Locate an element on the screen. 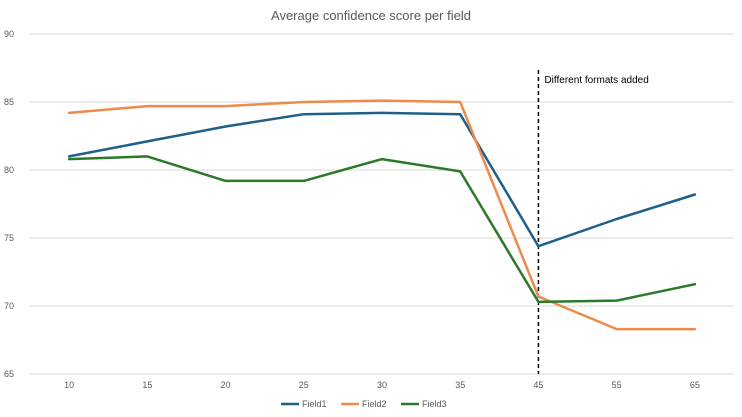  annotation-layer: Different formats added is located at coordinates (593, 222).